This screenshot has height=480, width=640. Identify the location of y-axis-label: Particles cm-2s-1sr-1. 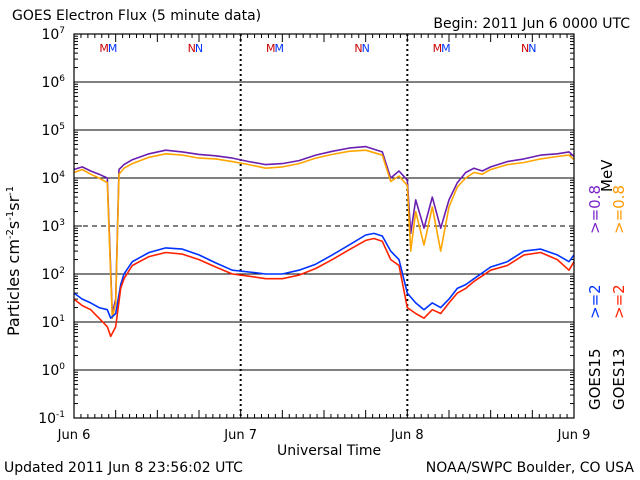
(13, 260).